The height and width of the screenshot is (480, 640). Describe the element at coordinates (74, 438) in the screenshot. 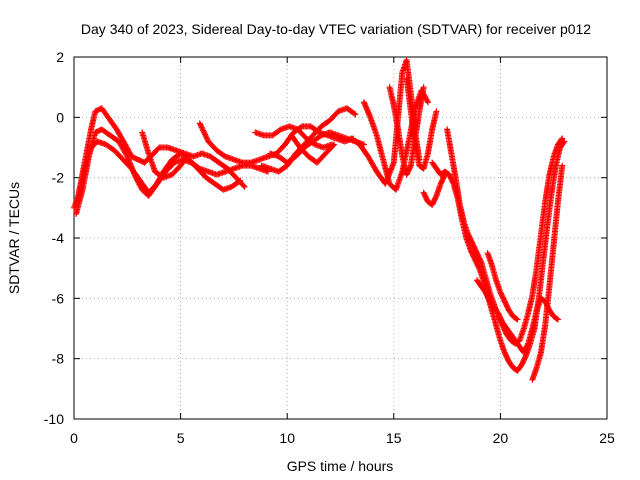

I see `x-tick-label: 0` at that location.